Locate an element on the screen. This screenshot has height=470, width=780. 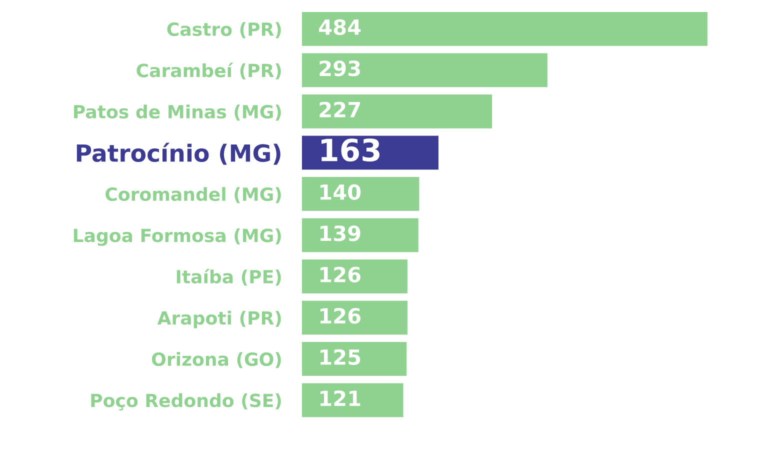
y-tick-label: Poço Redondo (SE) is located at coordinates (186, 402).